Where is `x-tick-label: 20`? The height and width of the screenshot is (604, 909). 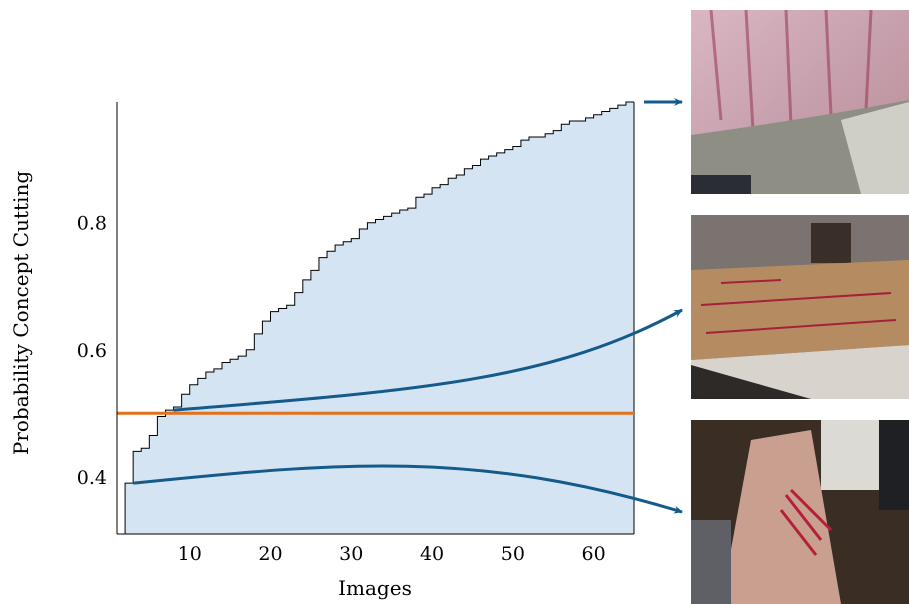 x-tick-label: 20 is located at coordinates (270, 554).